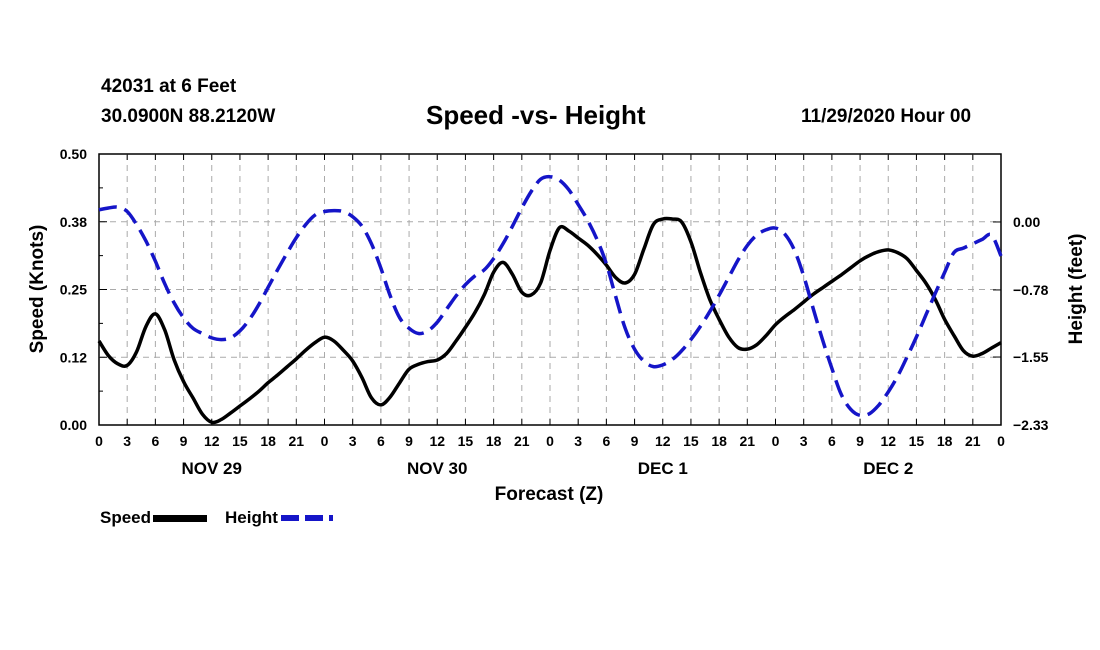 The height and width of the screenshot is (650, 1100). I want to click on y-tick-label: 0.12, so click(73, 357).